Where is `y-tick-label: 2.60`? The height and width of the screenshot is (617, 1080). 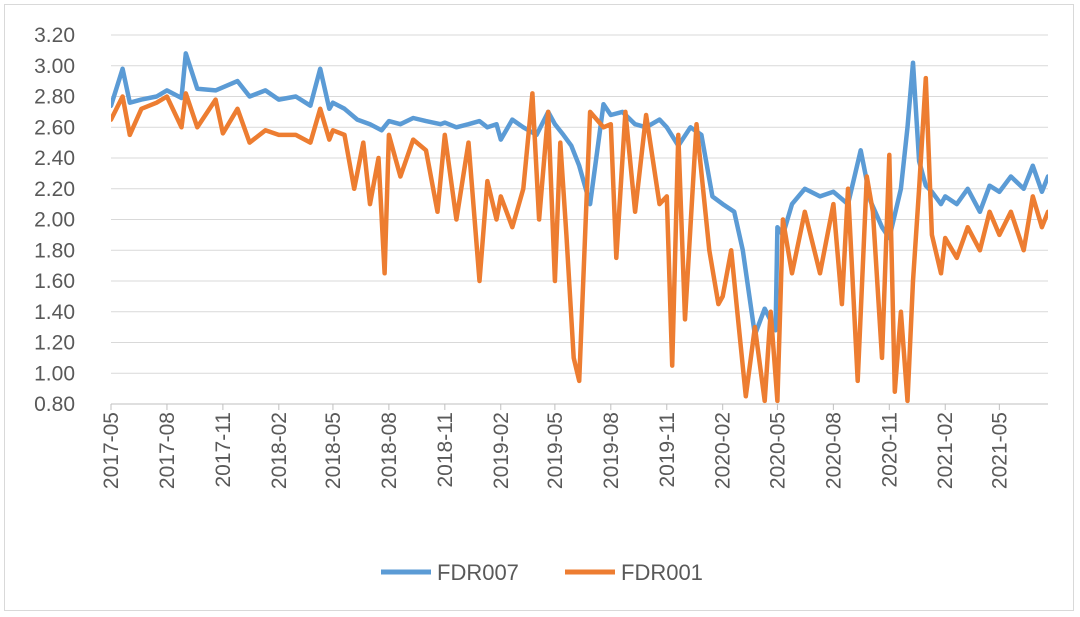 y-tick-label: 2.60 is located at coordinates (54, 127).